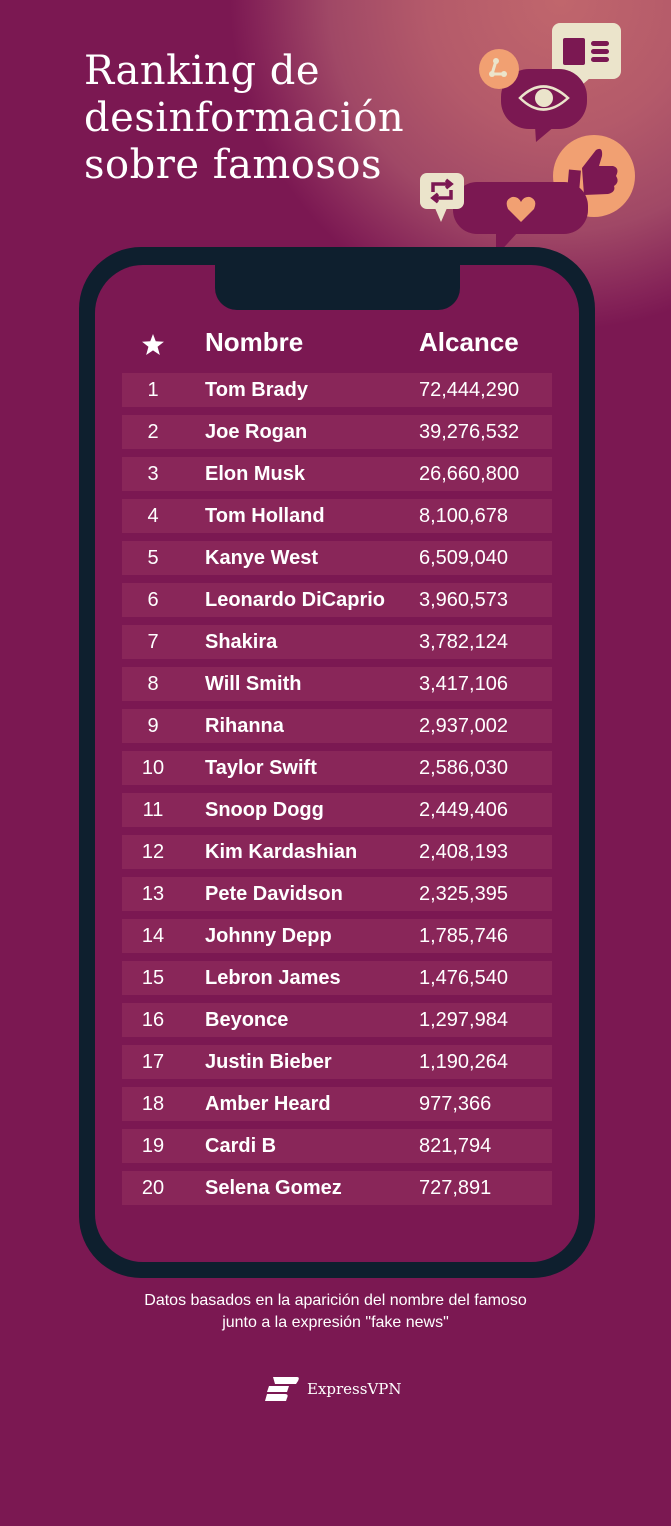  Describe the element at coordinates (244, 118) in the screenshot. I see `page-title: Ranking de desinformación sobre famosos` at that location.